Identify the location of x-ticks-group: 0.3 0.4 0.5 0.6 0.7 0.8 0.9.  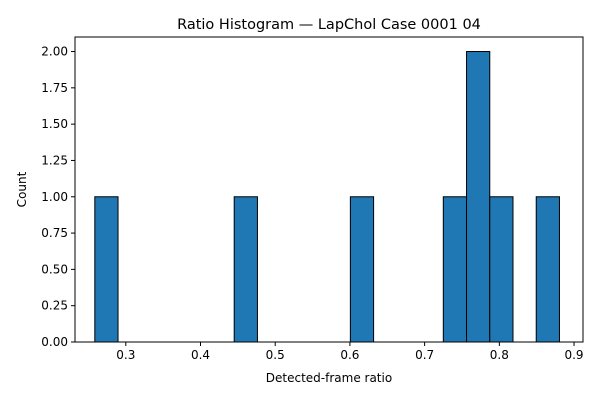
(350, 352).